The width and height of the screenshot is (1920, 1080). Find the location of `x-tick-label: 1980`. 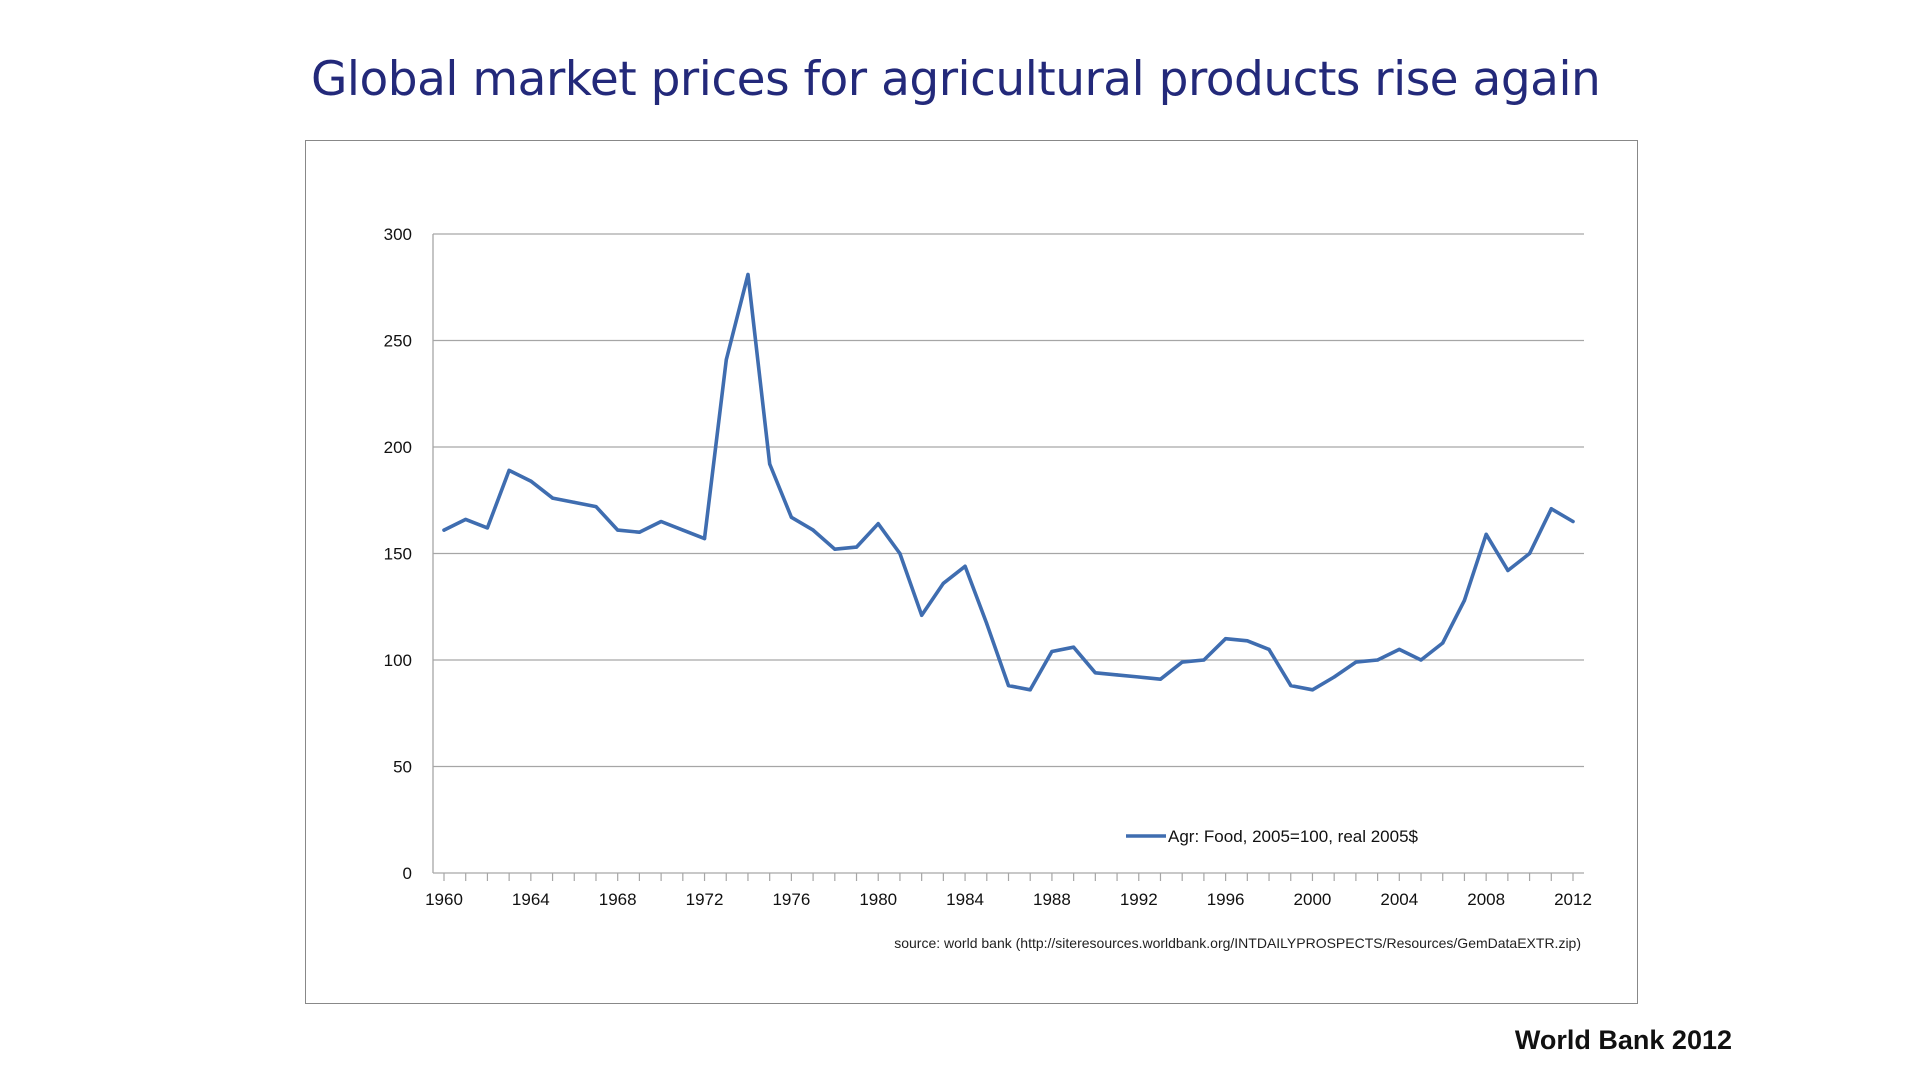

x-tick-label: 1980 is located at coordinates (878, 899).